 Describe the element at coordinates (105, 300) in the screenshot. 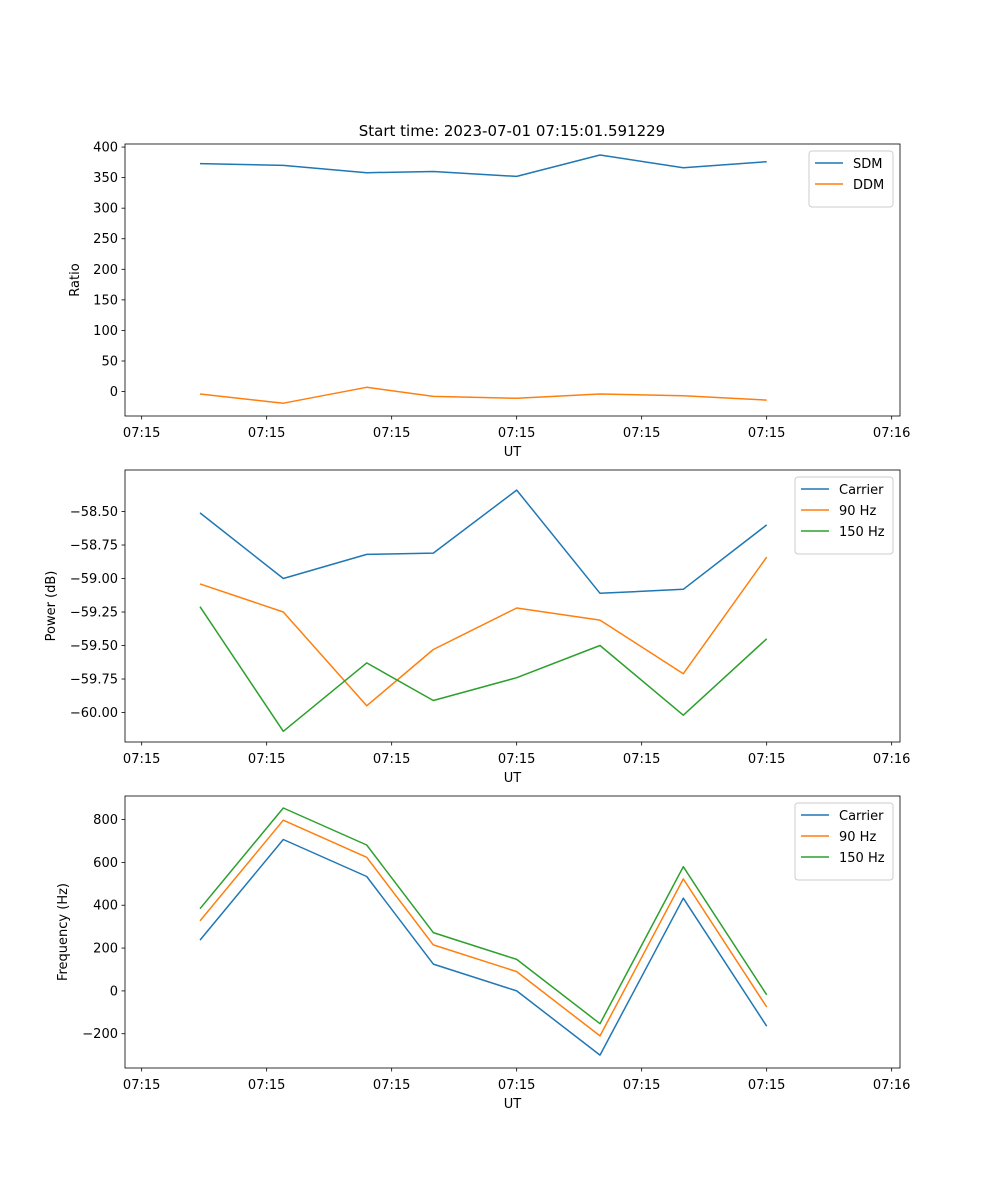

I see `y-tick-label: 150` at that location.